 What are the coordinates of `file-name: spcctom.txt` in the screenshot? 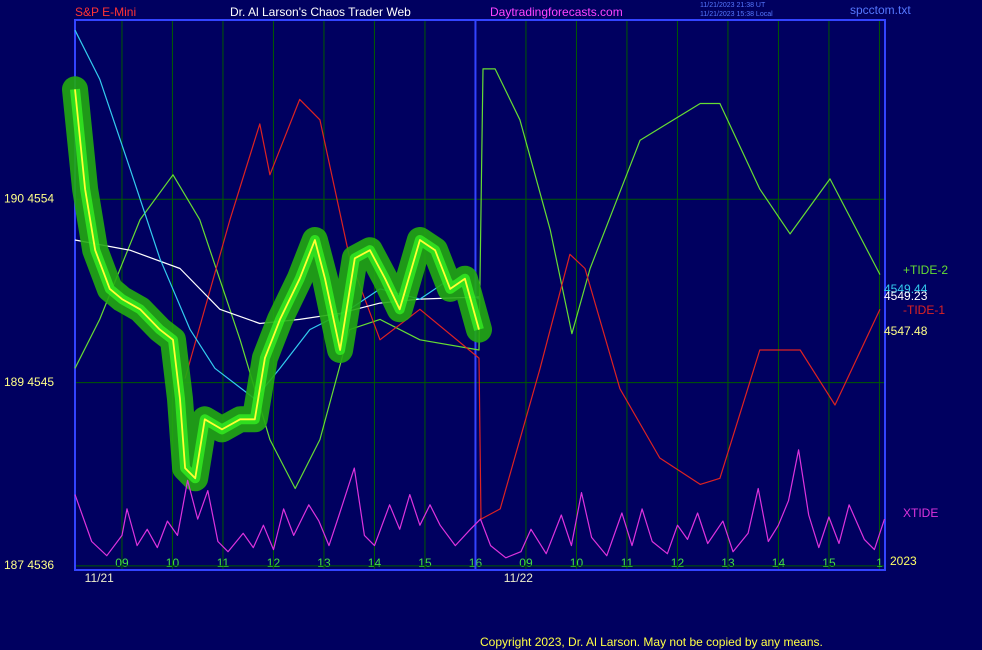 It's located at (880, 10).